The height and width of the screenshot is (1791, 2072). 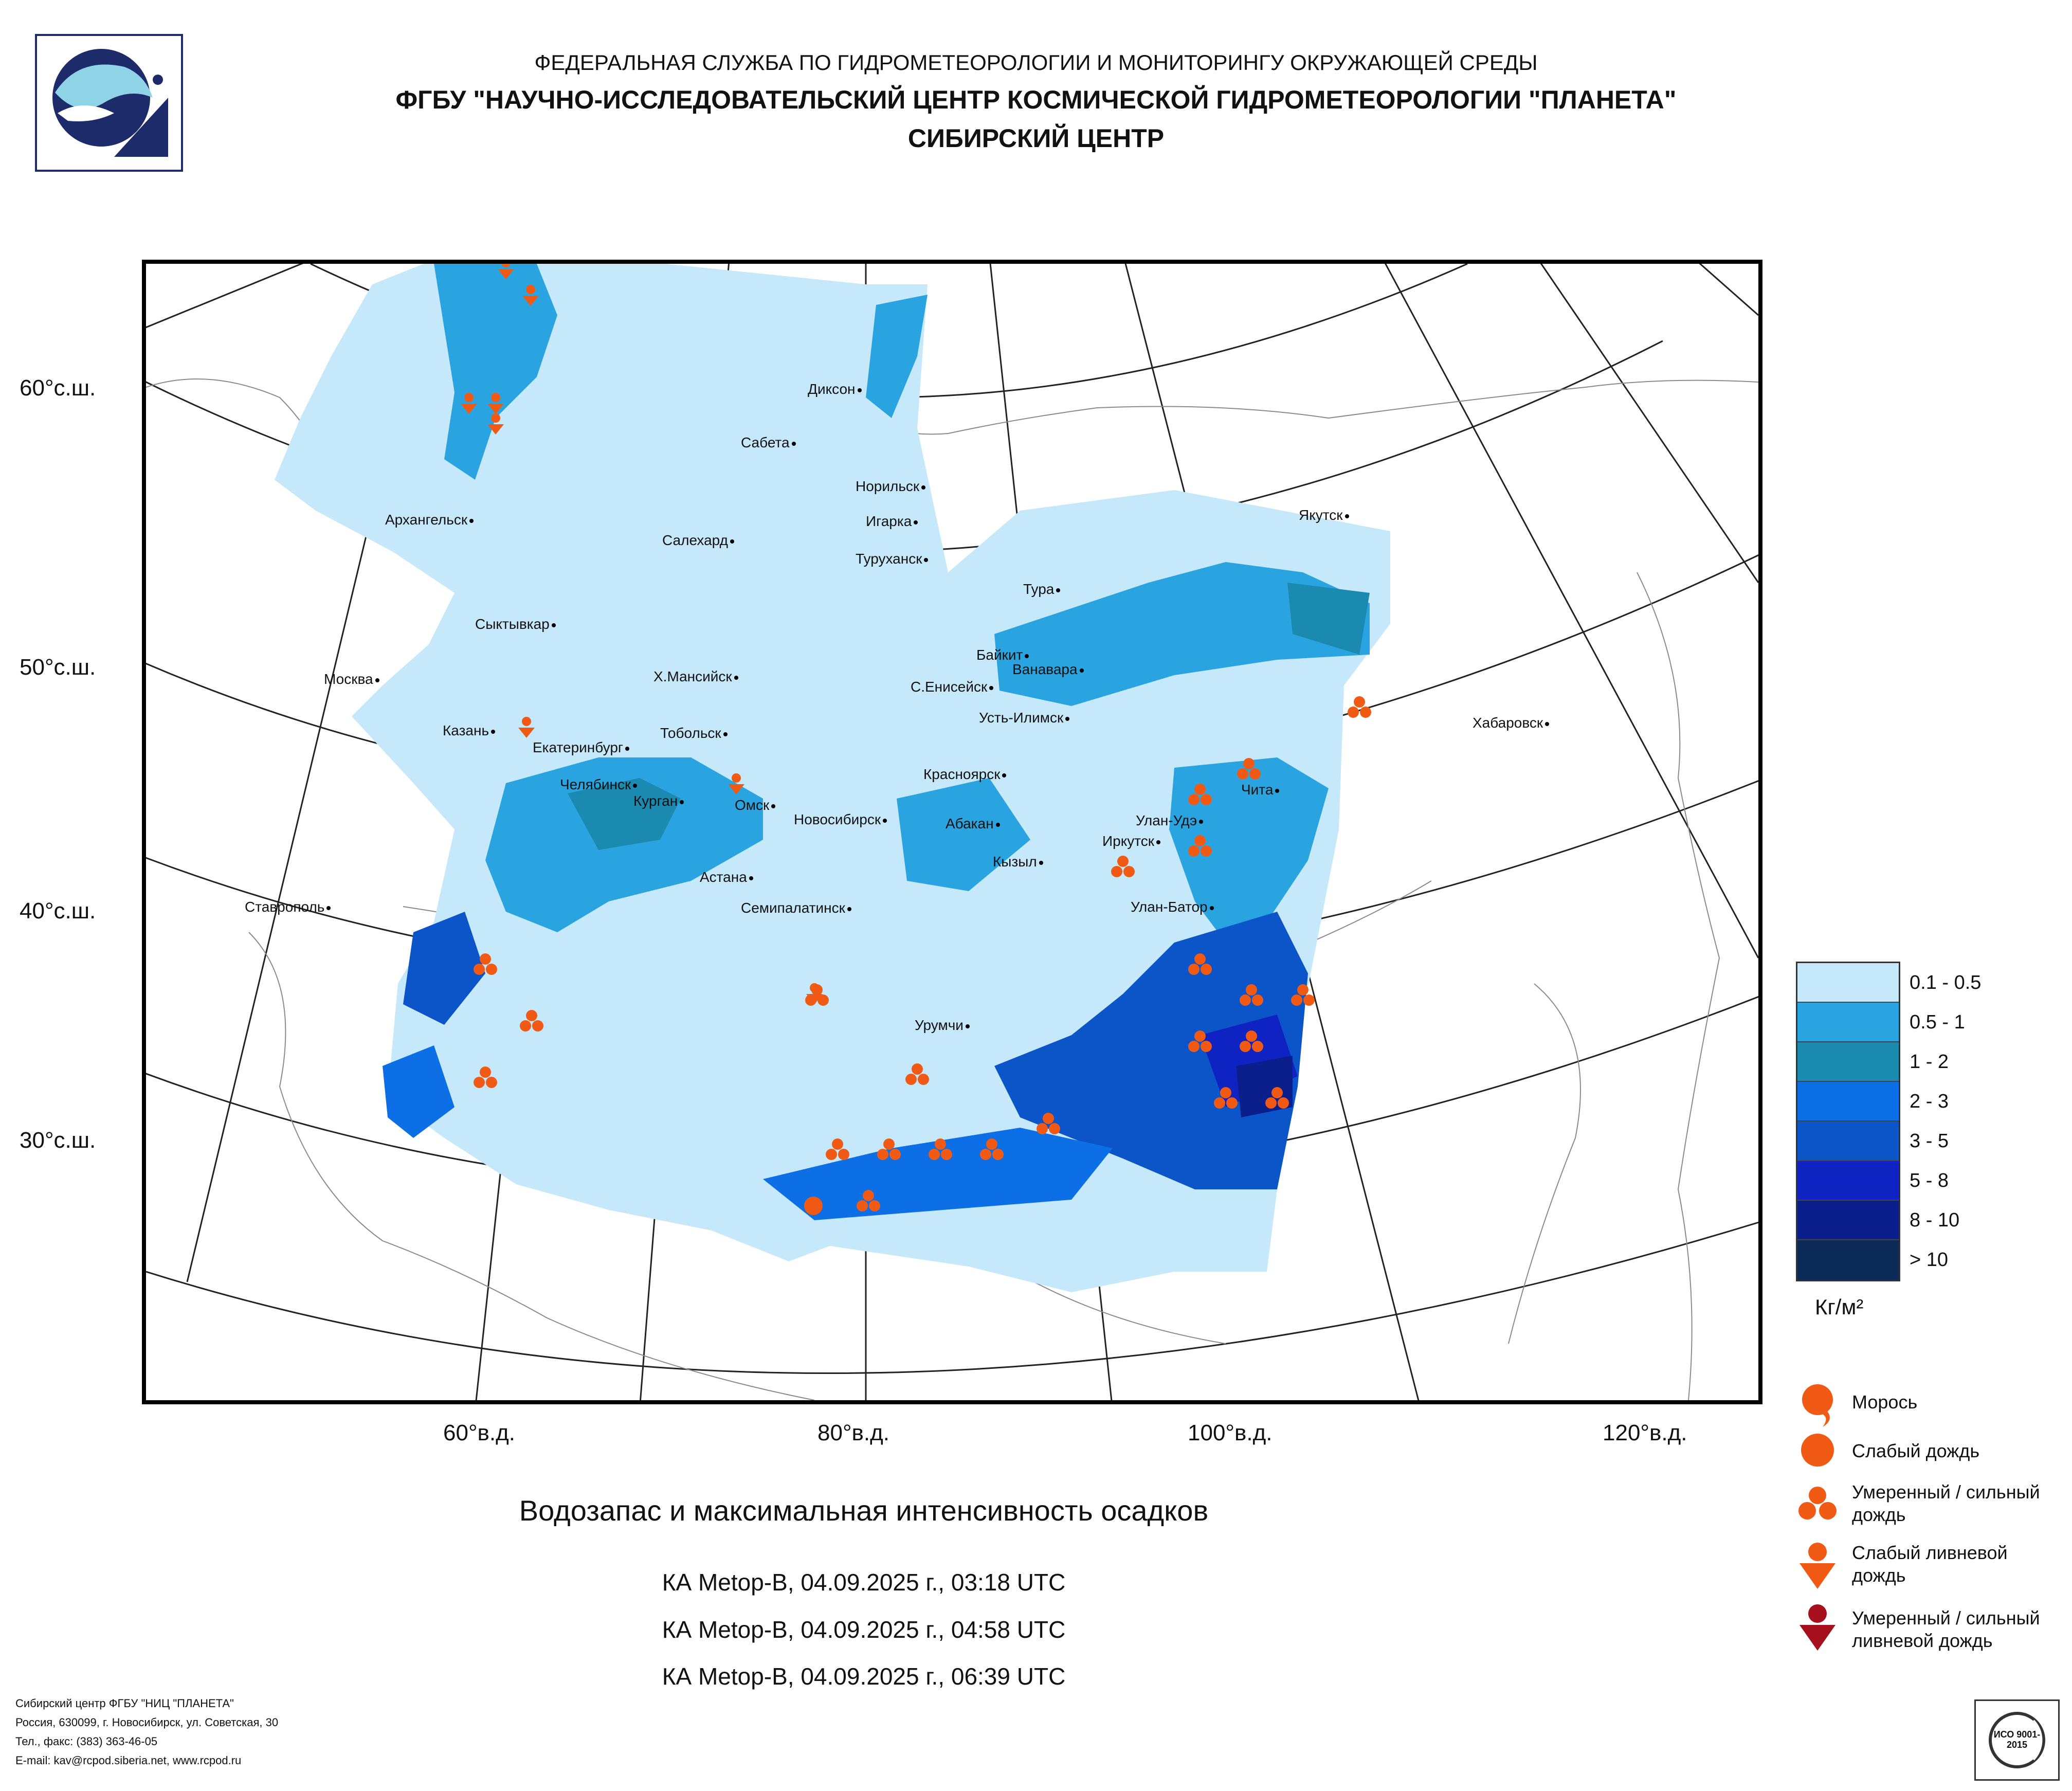 I want to click on lat-label: 30°с.ш., so click(x=58, y=1140).